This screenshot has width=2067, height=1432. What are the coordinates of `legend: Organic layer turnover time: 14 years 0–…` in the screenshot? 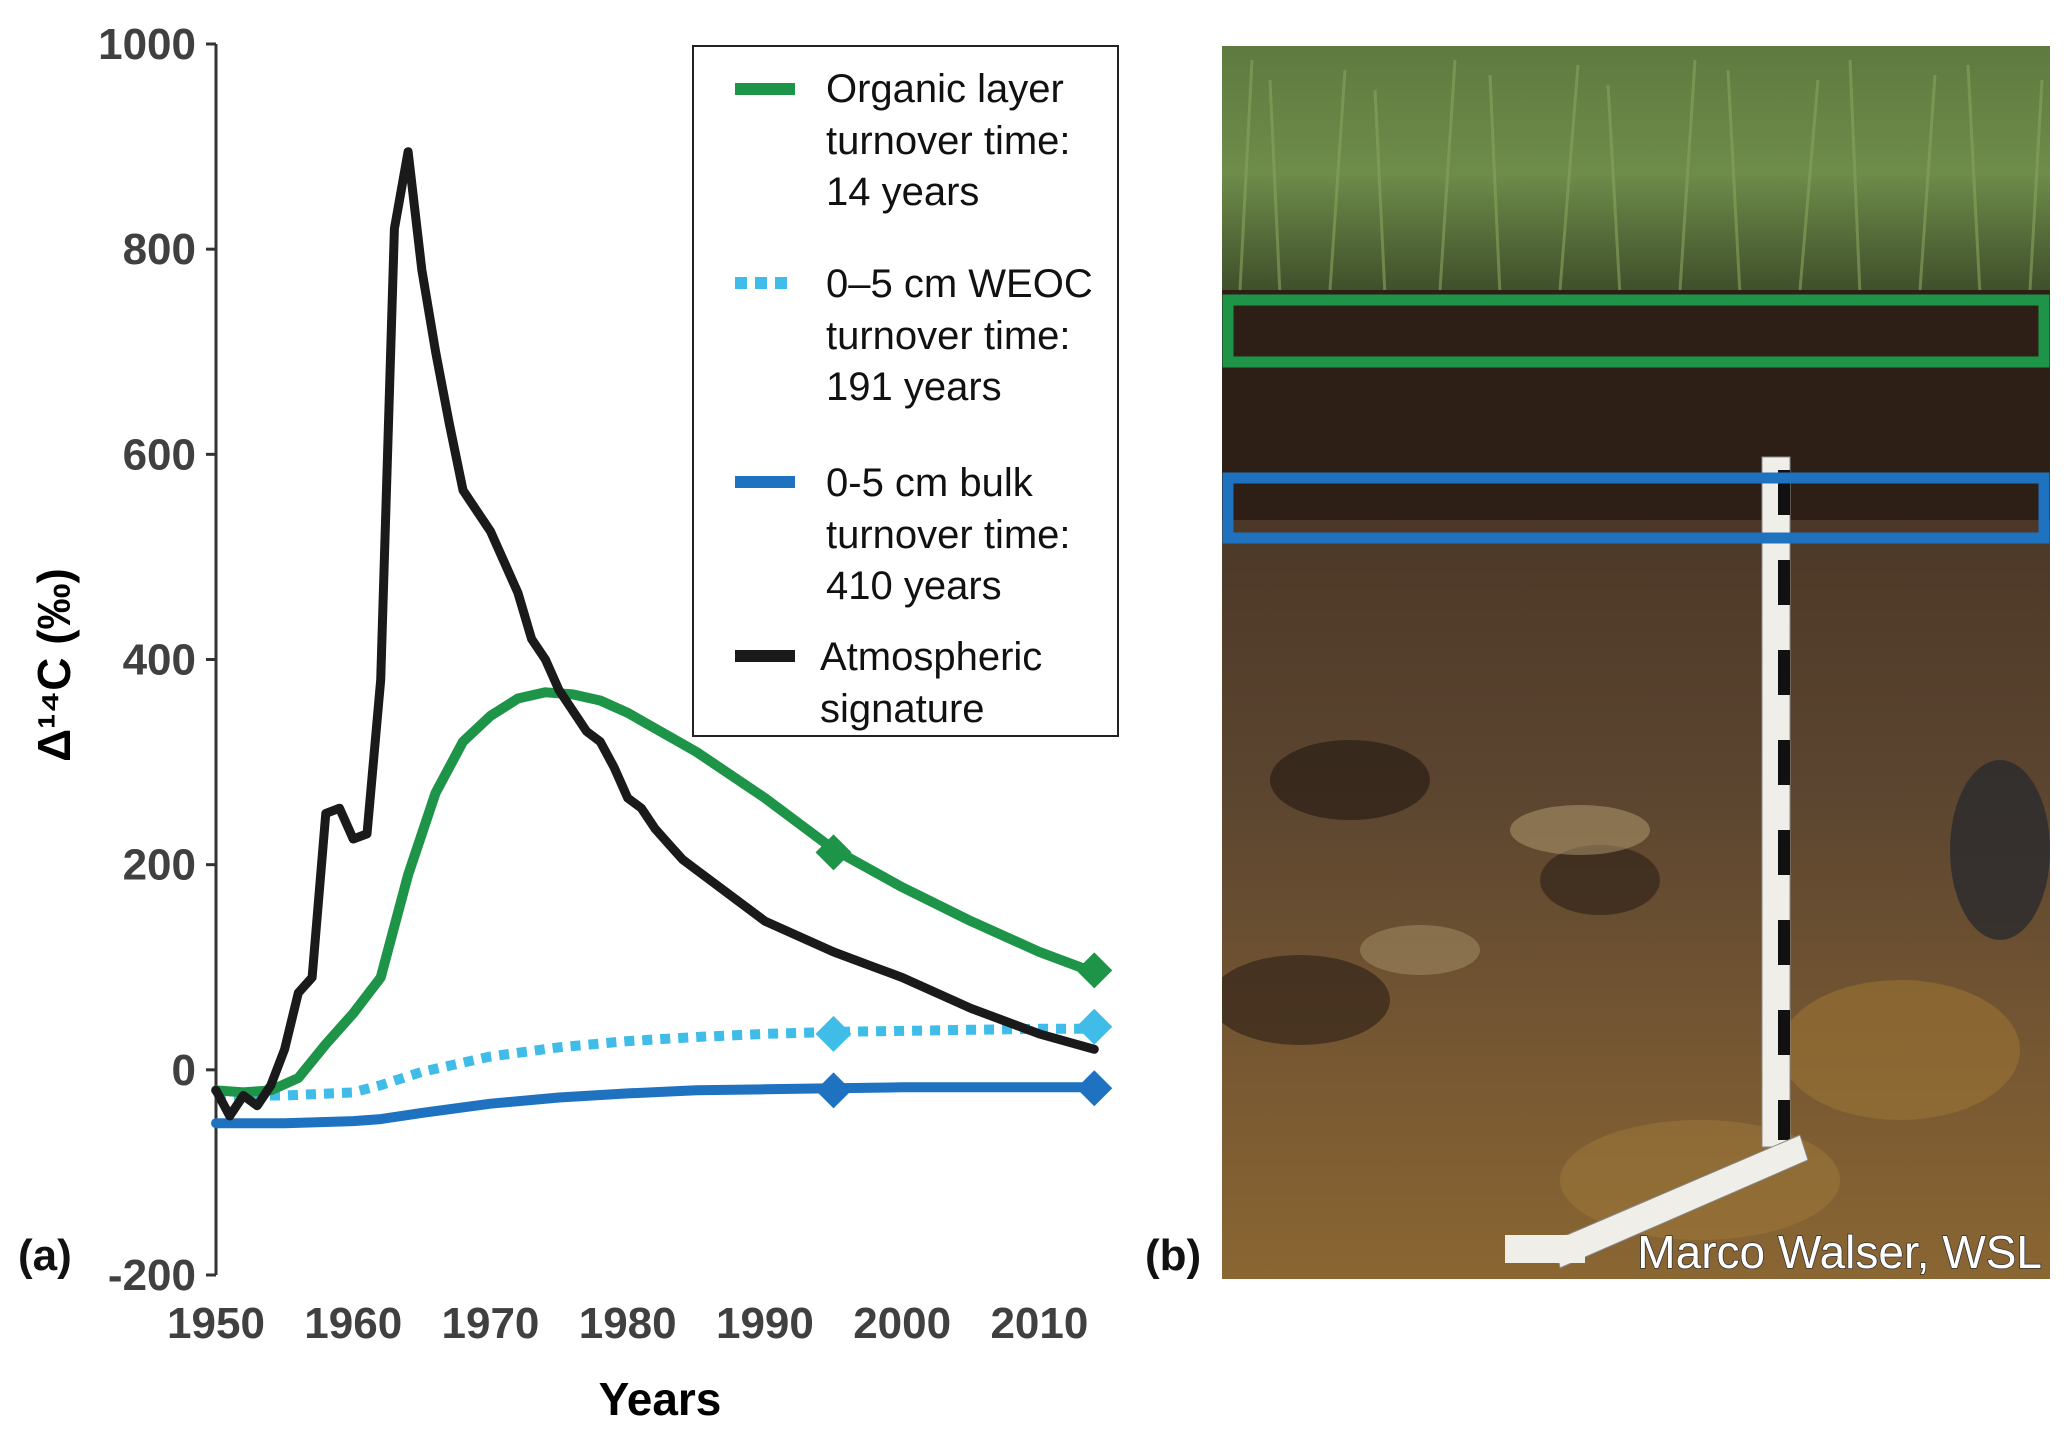 It's located at (905, 391).